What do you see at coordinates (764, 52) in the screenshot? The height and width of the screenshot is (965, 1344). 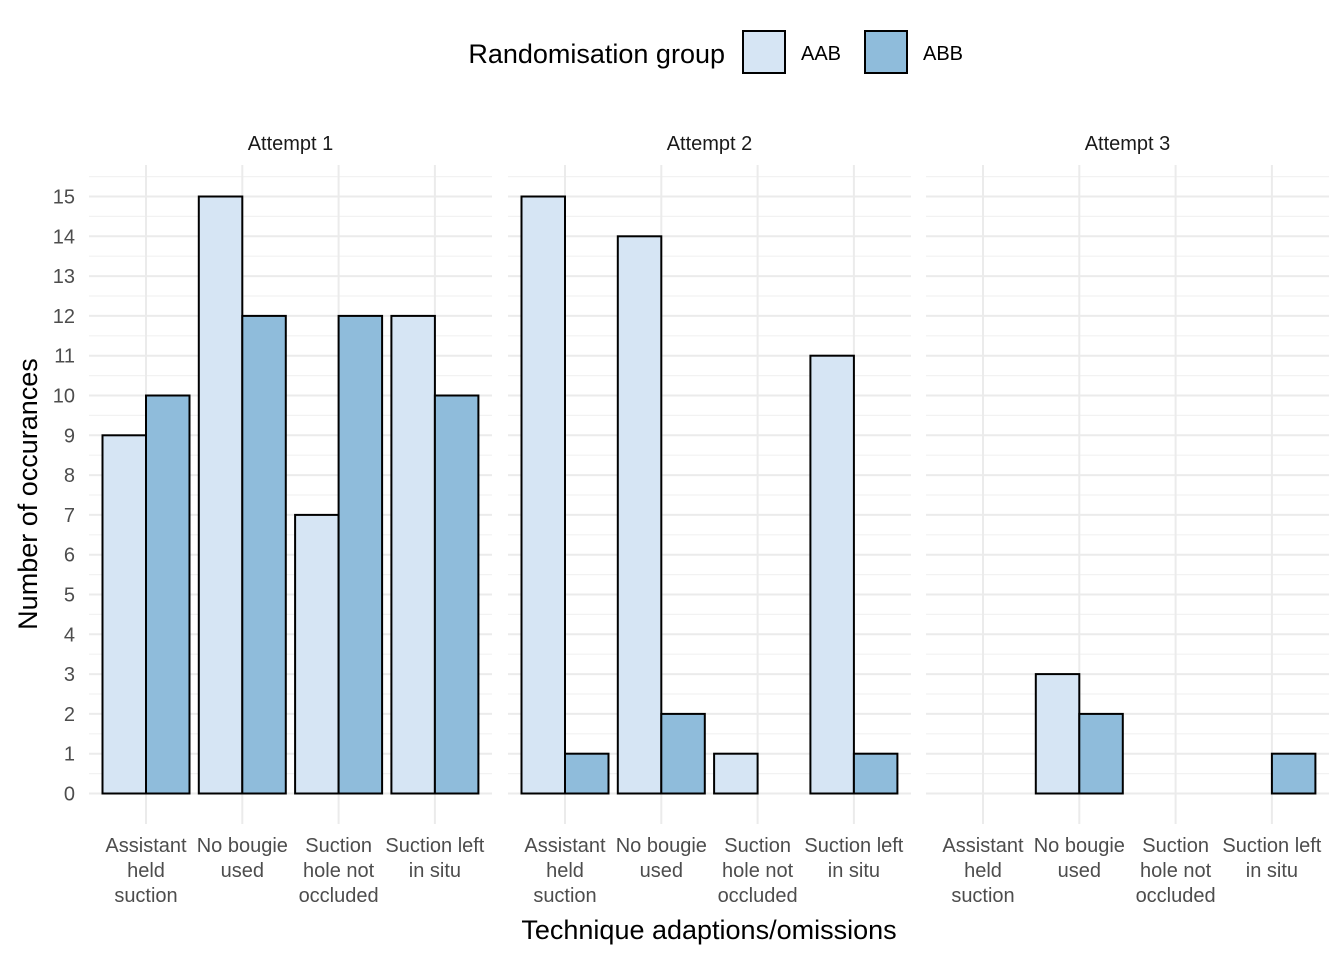 I see `legend-swatch-aab` at bounding box center [764, 52].